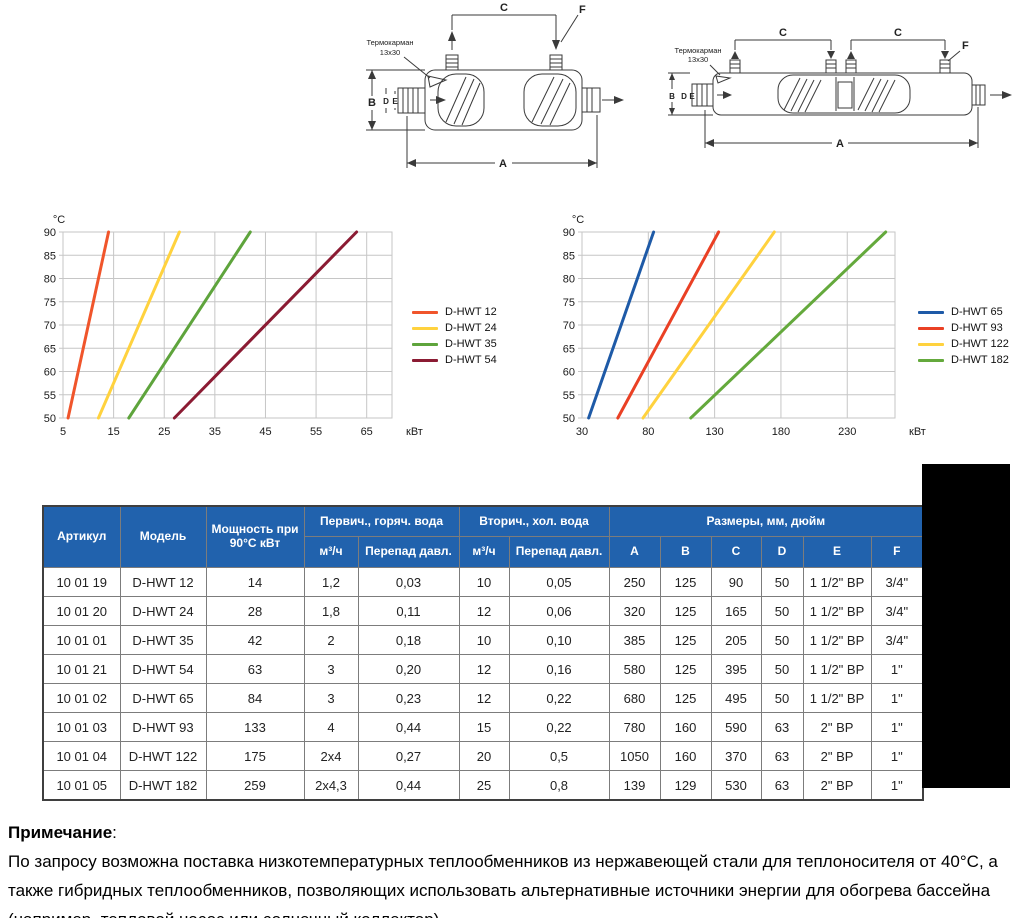 This screenshot has width=1024, height=918. What do you see at coordinates (381, 521) in the screenshot?
I see `group-header-primary: Первич., горяч. вода` at bounding box center [381, 521].